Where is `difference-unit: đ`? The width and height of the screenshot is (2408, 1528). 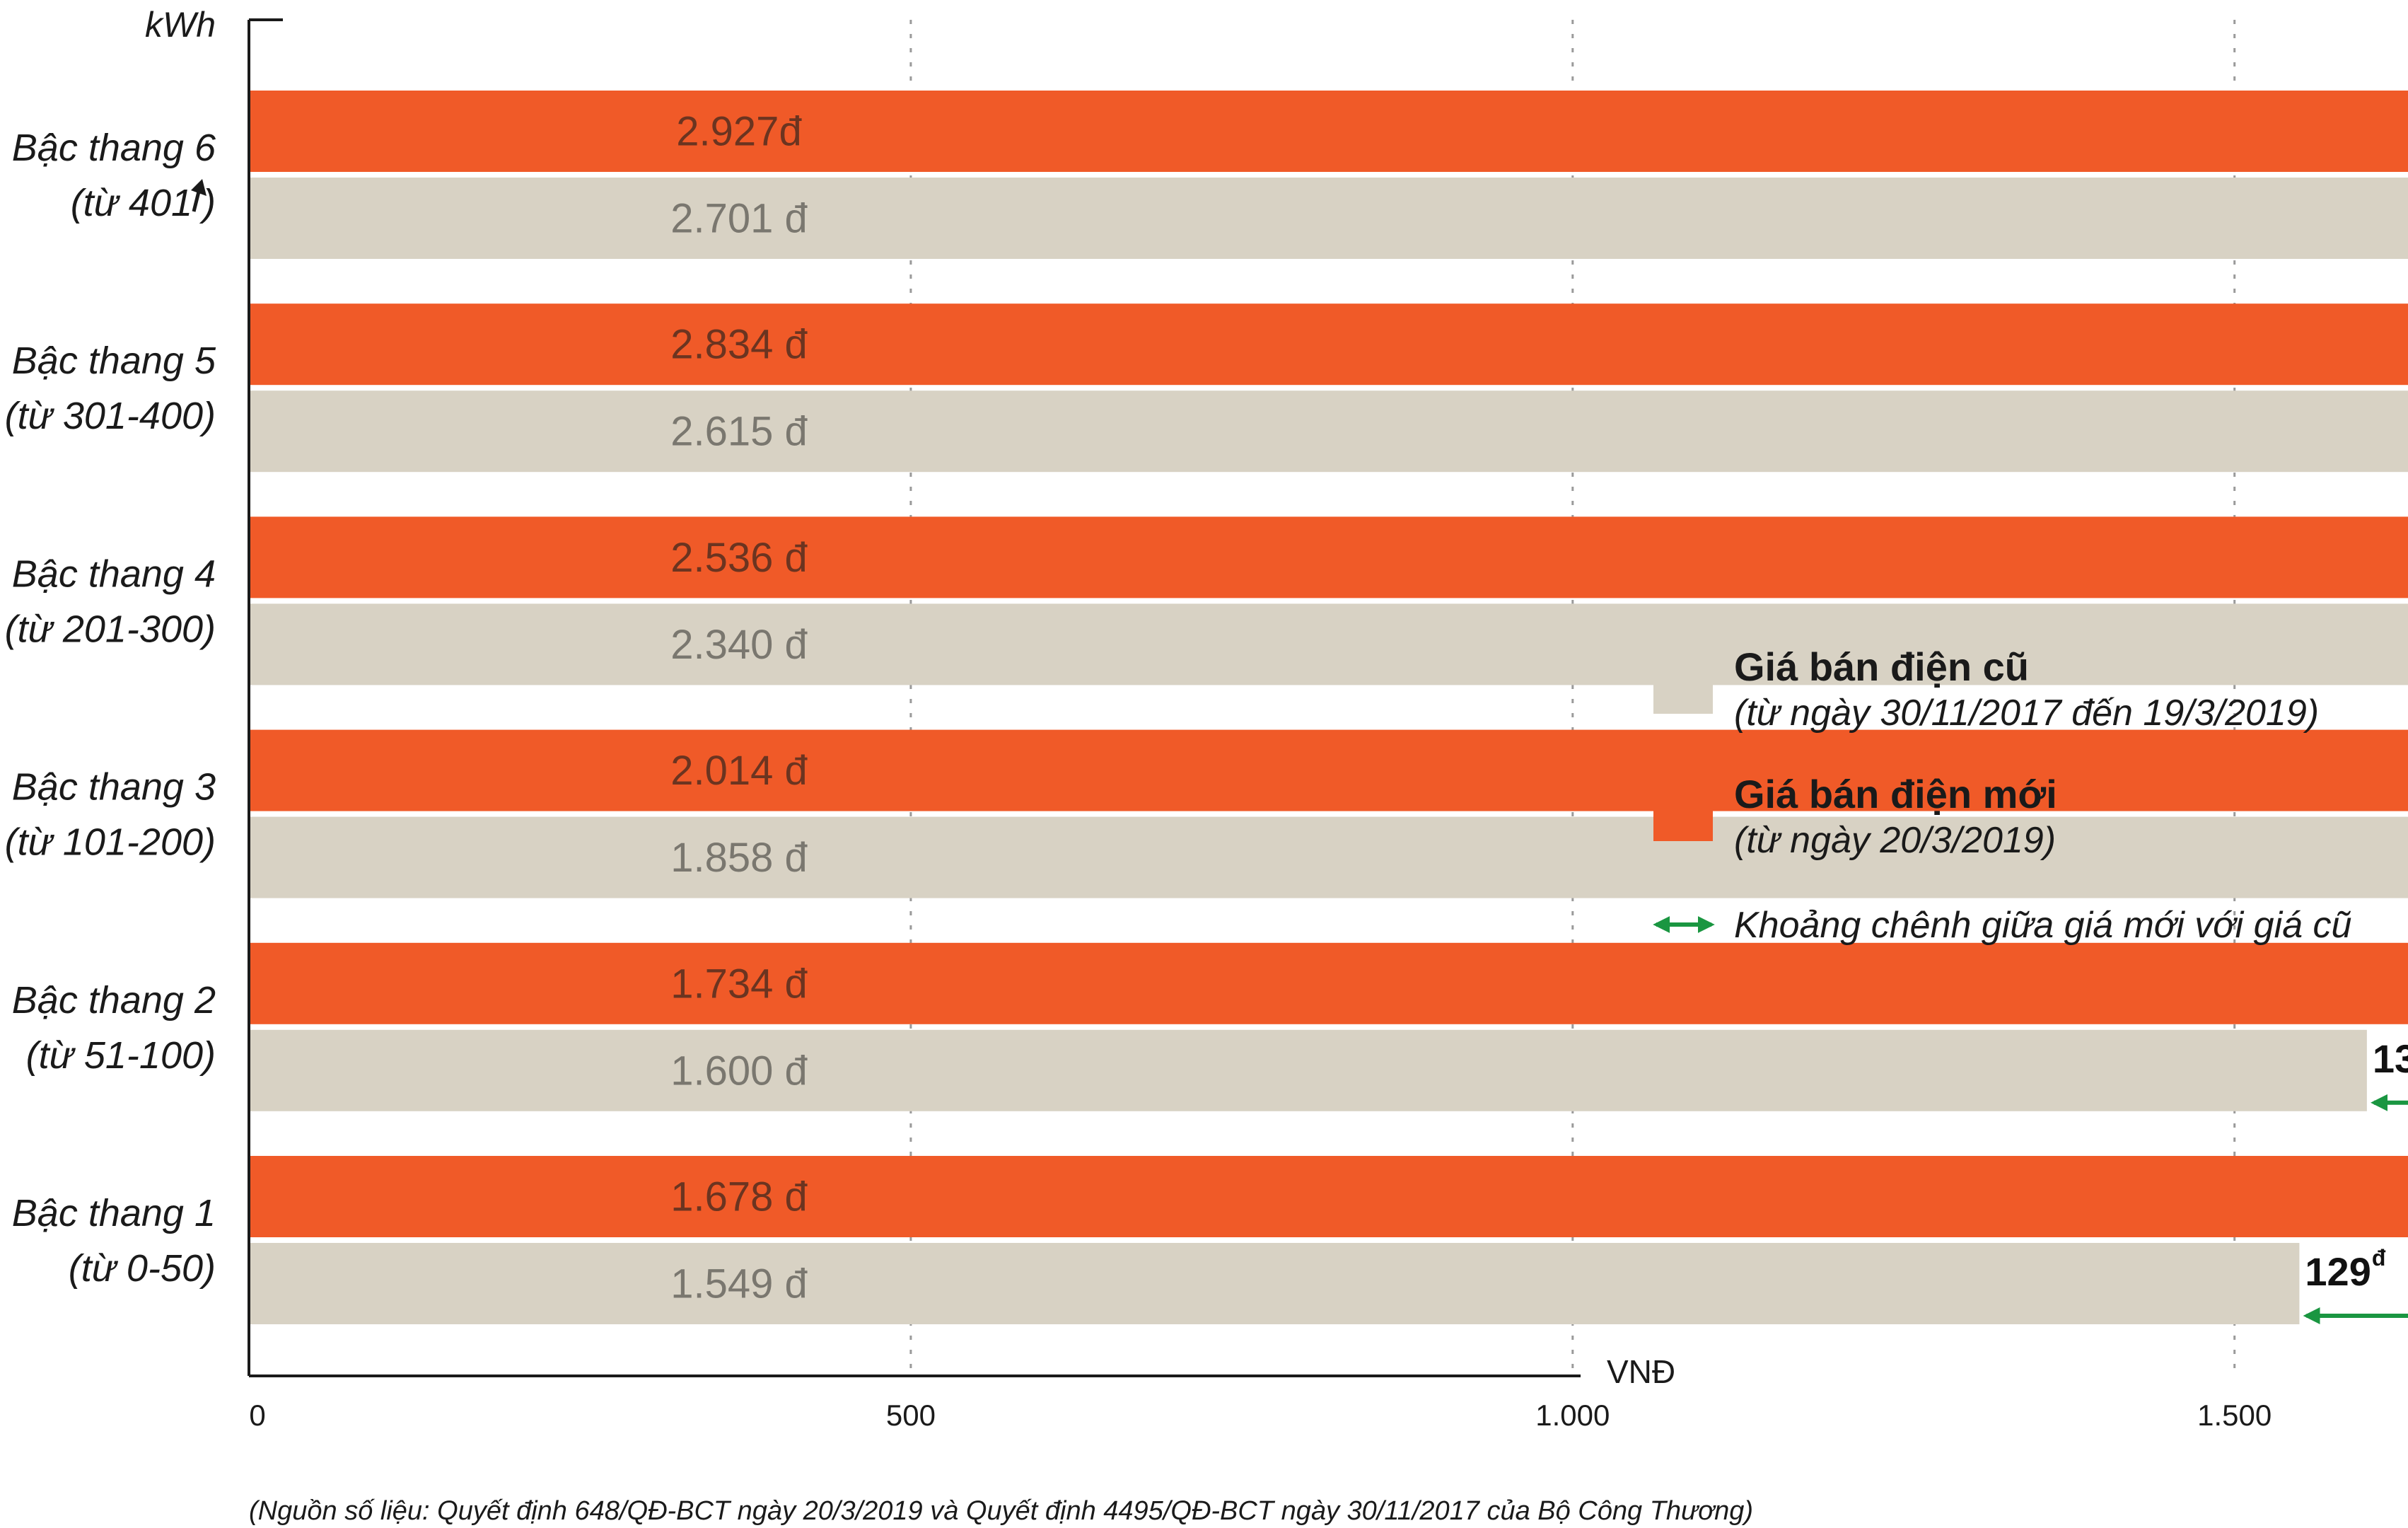
difference-unit: đ is located at coordinates (2379, 1258).